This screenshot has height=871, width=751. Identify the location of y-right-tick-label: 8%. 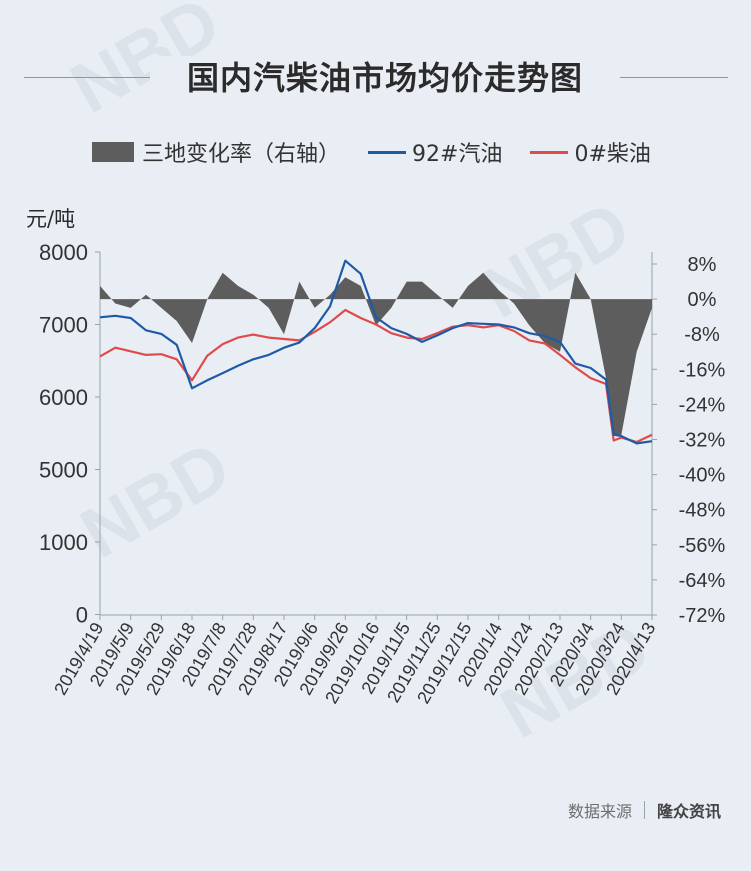
(702, 265).